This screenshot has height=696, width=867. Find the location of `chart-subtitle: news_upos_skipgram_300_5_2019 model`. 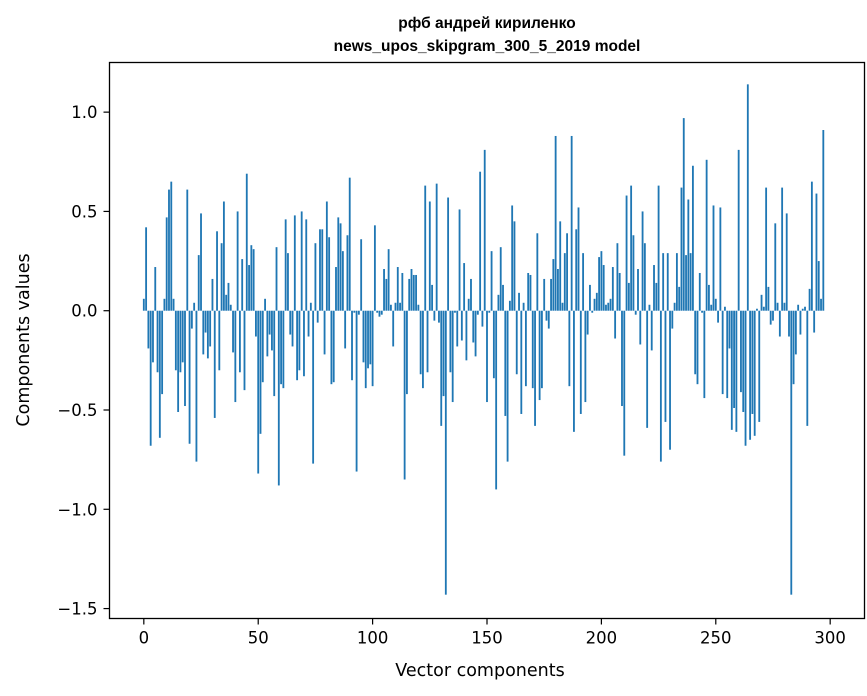

chart-subtitle: news_upos_skipgram_300_5_2019 model is located at coordinates (487, 46).